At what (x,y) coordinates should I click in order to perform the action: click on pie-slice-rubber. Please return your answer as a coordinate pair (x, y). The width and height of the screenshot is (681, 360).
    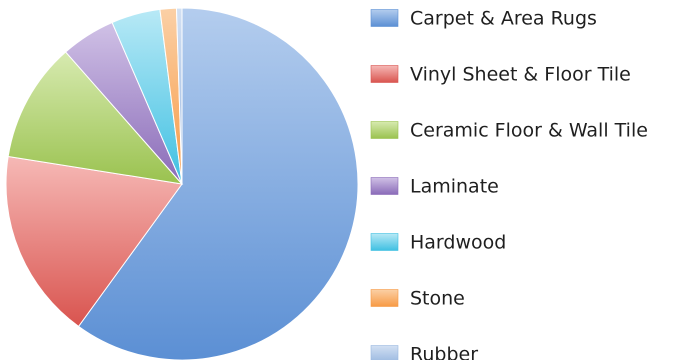
    Looking at the image, I should click on (179, 96).